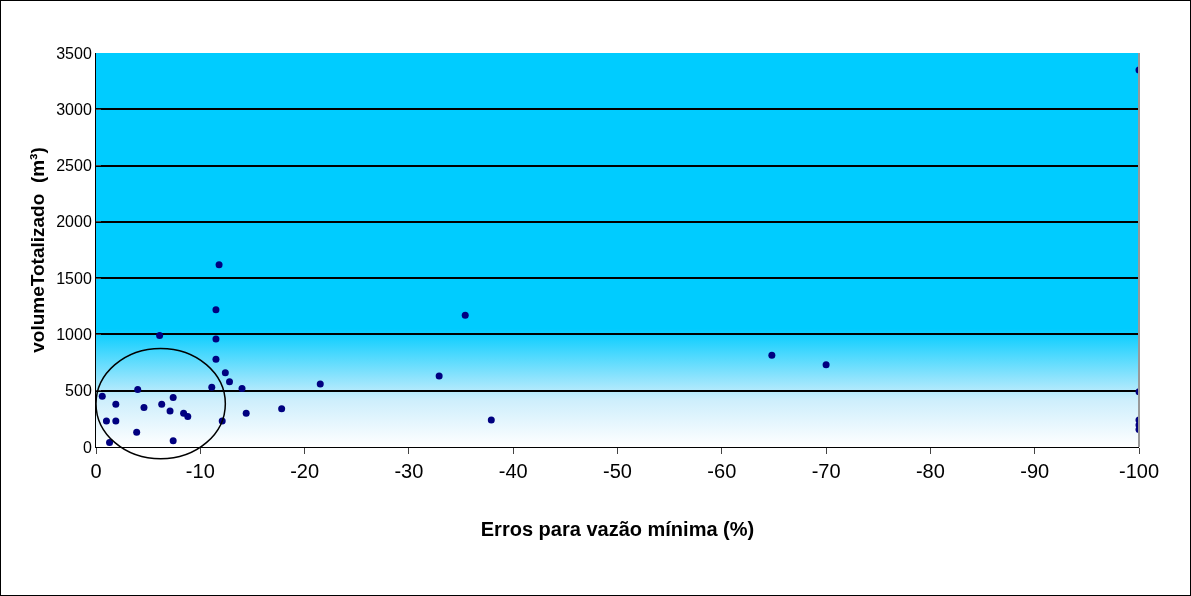 The height and width of the screenshot is (596, 1191). What do you see at coordinates (74, 53) in the screenshot?
I see `y-tick-label: 3500` at bounding box center [74, 53].